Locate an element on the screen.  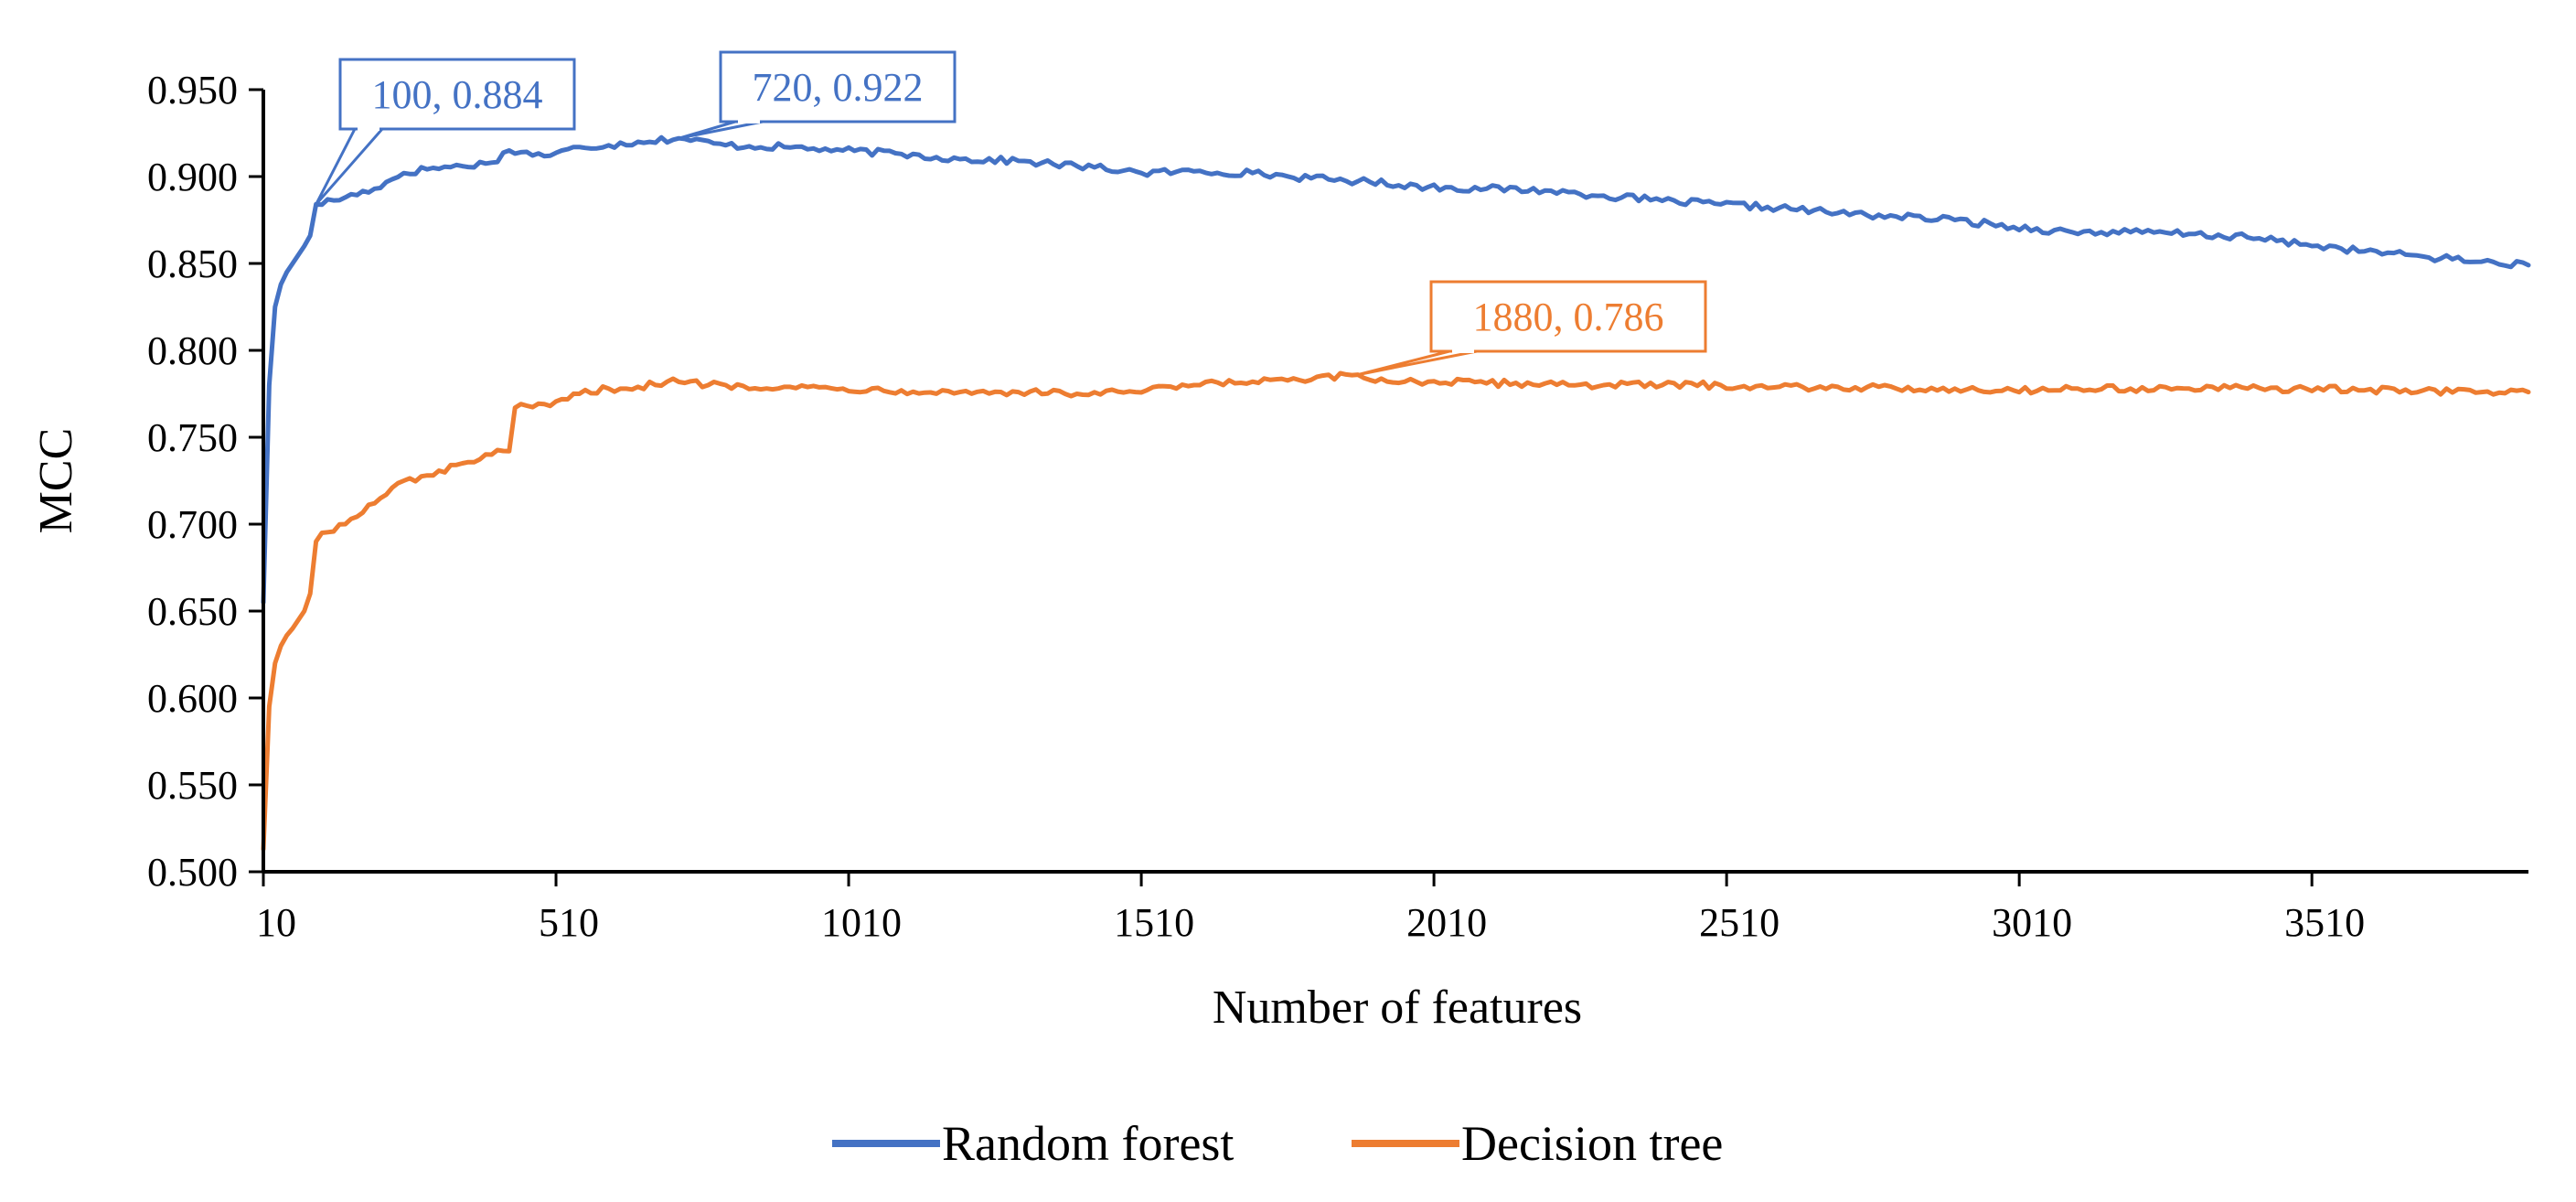
annotation-label: 720, 0.922 is located at coordinates (838, 87).